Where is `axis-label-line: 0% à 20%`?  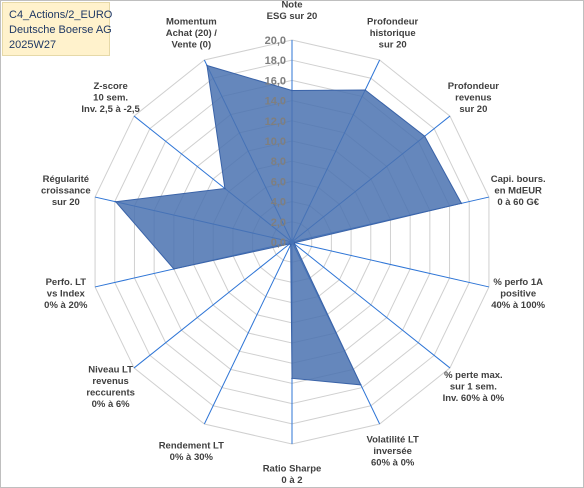 axis-label-line: 0% à 20% is located at coordinates (66, 305).